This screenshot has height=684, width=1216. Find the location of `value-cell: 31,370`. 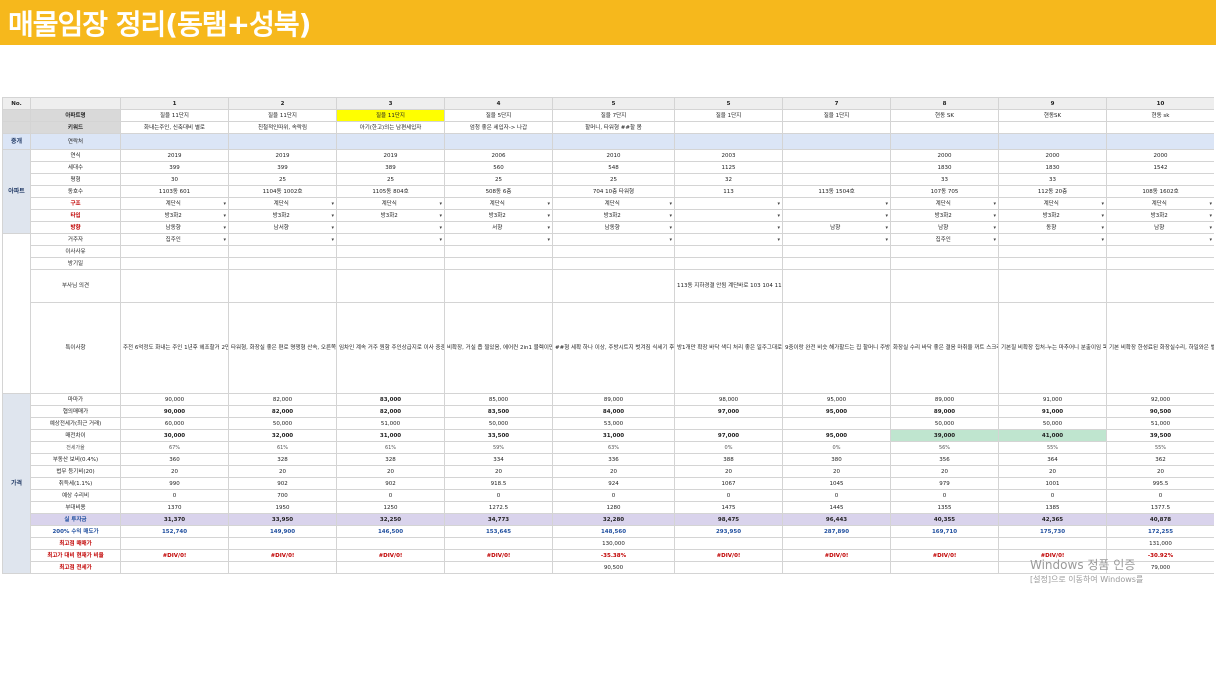

value-cell: 31,370 is located at coordinates (174, 519).